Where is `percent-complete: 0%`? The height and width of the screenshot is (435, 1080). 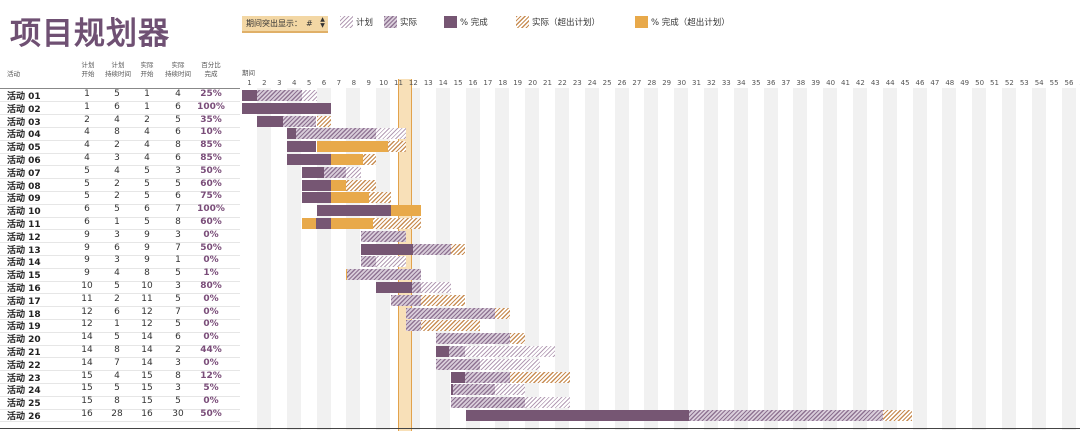
percent-complete: 0% is located at coordinates (211, 311).